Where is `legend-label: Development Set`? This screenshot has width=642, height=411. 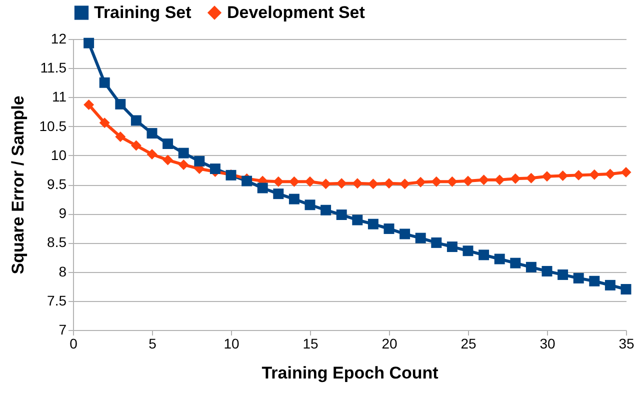
legend-label: Development Set is located at coordinates (296, 12).